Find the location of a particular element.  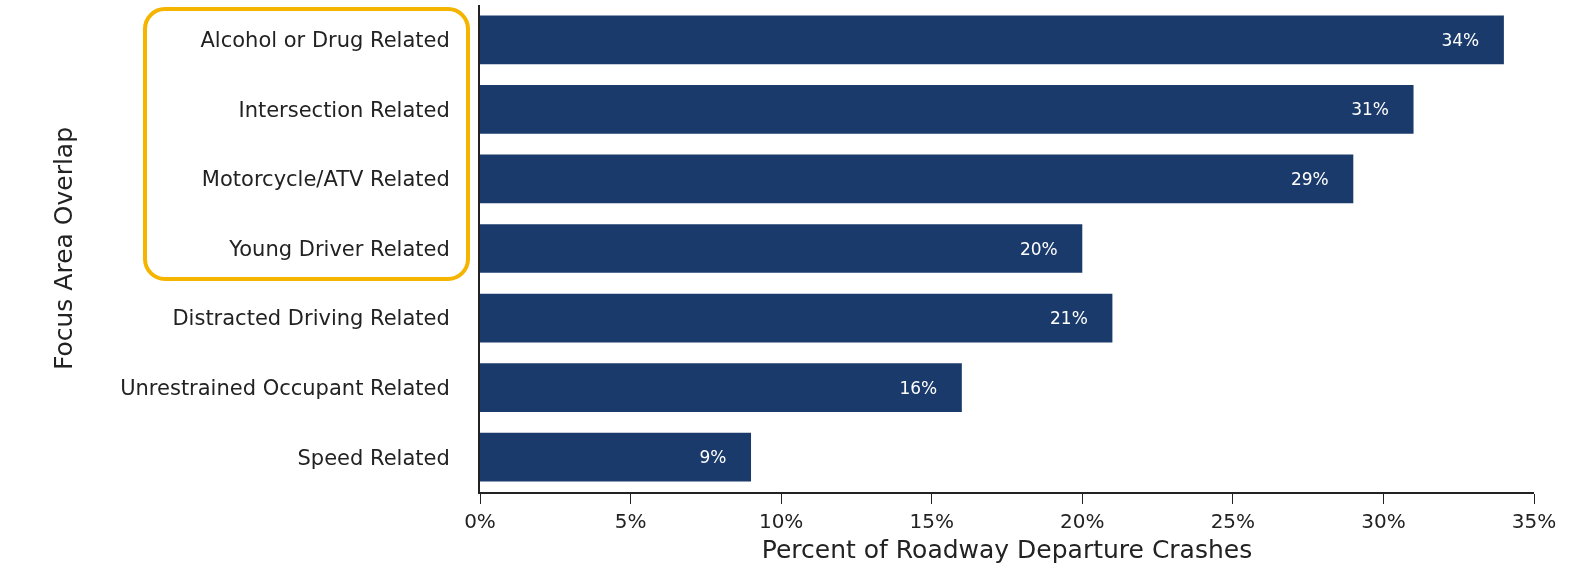

data-label: 16% is located at coordinates (929, 387).